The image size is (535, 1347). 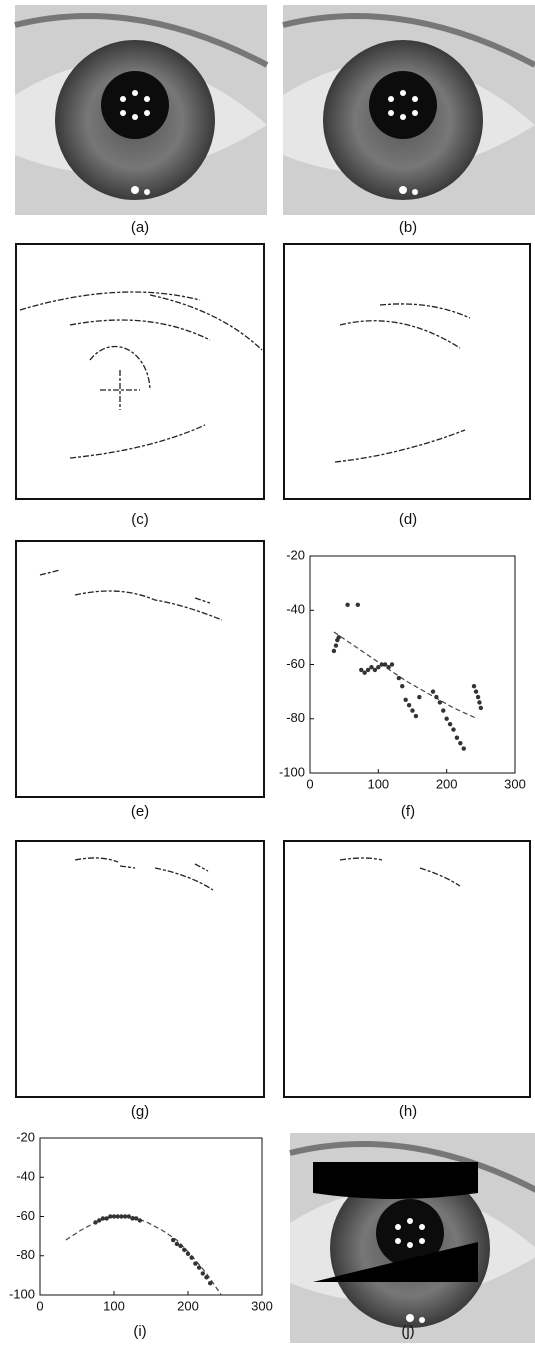 I want to click on panel-label: (f), so click(x=408, y=811).